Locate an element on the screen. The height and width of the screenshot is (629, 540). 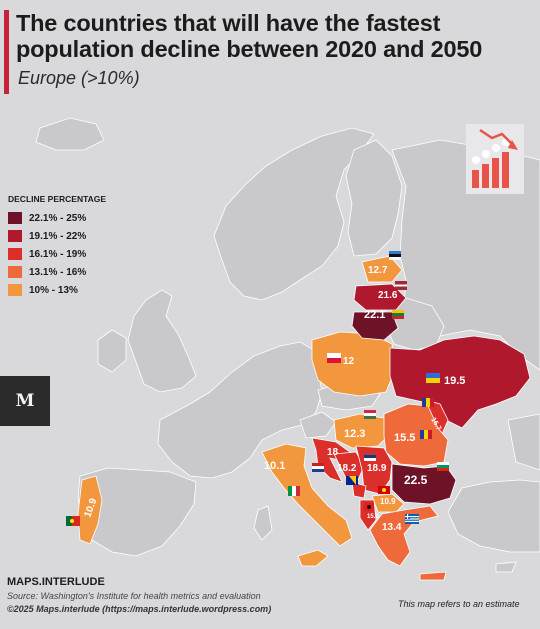
logo: M is located at coordinates (25, 401).